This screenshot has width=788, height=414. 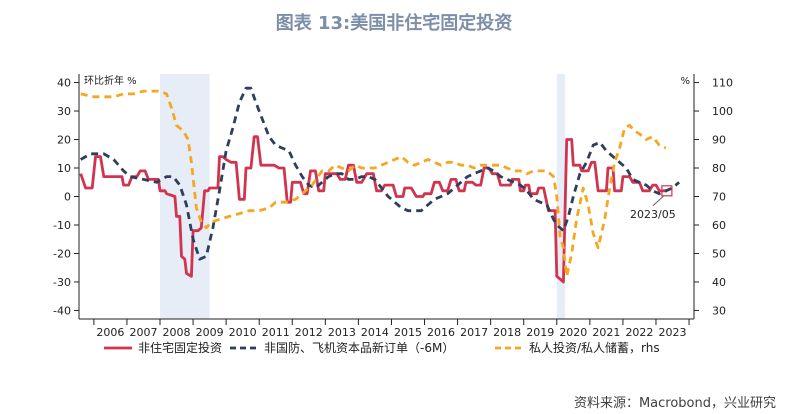 I want to click on right-tick-label: 60, so click(x=719, y=225).